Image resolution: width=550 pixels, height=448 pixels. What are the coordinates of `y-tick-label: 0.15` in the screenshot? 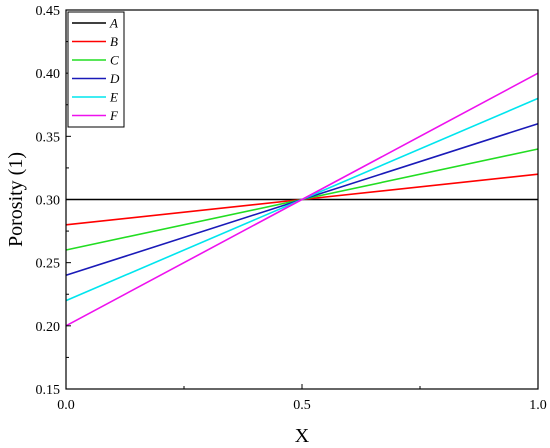 It's located at (48, 390).